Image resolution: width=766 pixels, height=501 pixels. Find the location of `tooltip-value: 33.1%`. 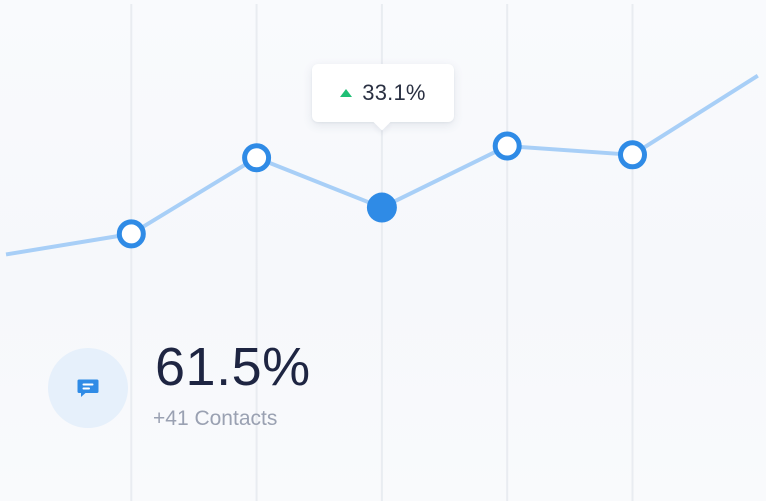

tooltip-value: 33.1% is located at coordinates (394, 92).